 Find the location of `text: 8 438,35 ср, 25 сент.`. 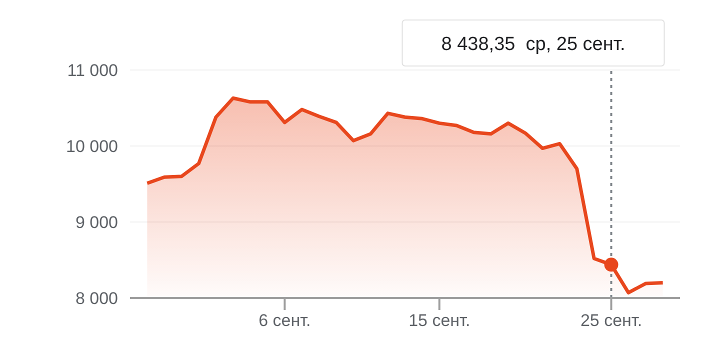

text: 8 438,35 ср, 25 сент. is located at coordinates (533, 44).